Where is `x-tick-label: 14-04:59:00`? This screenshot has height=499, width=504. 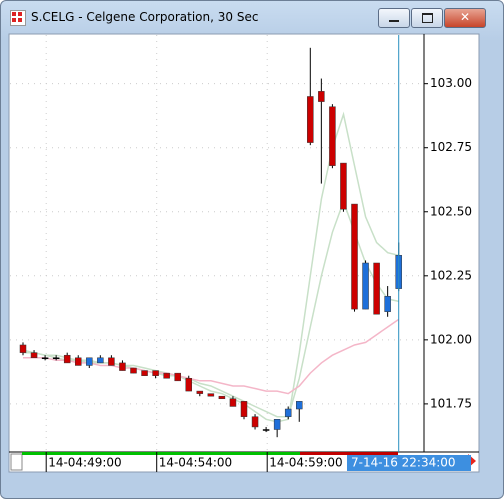 x-tick-label: 14-04:59:00 is located at coordinates (306, 463).